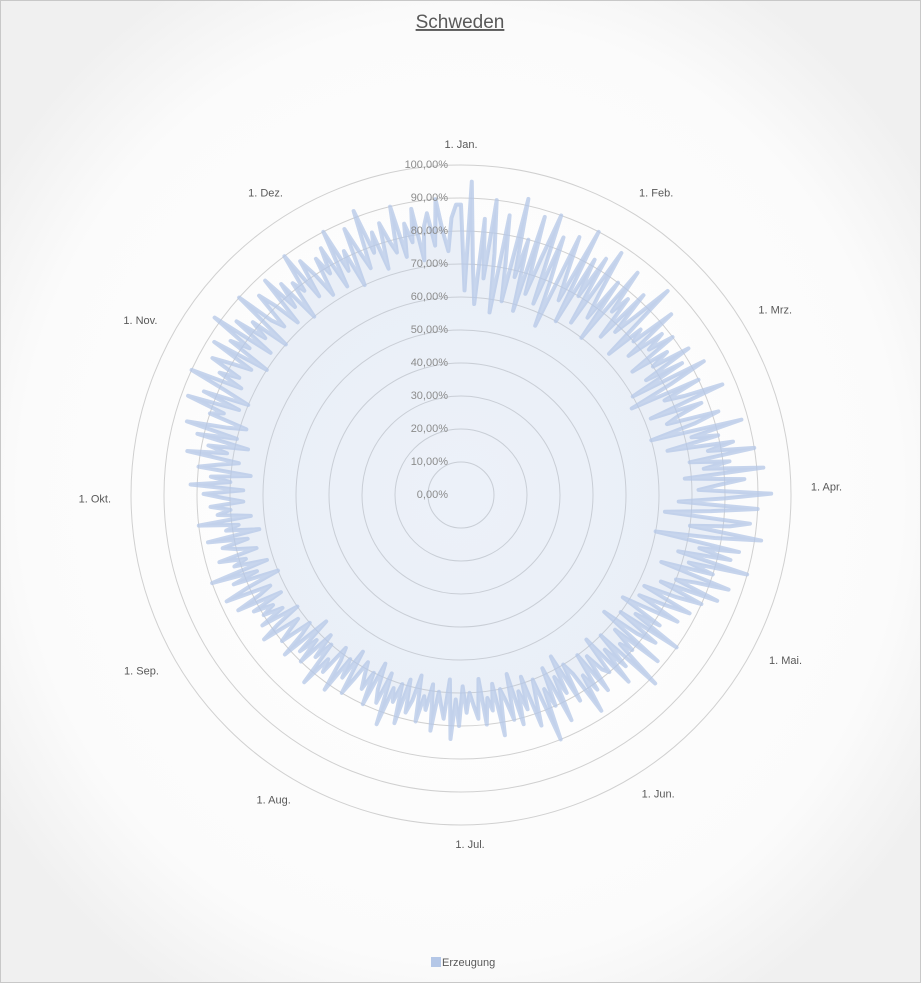 The image size is (921, 983). I want to click on chart-title: Schweden, so click(460, 22).